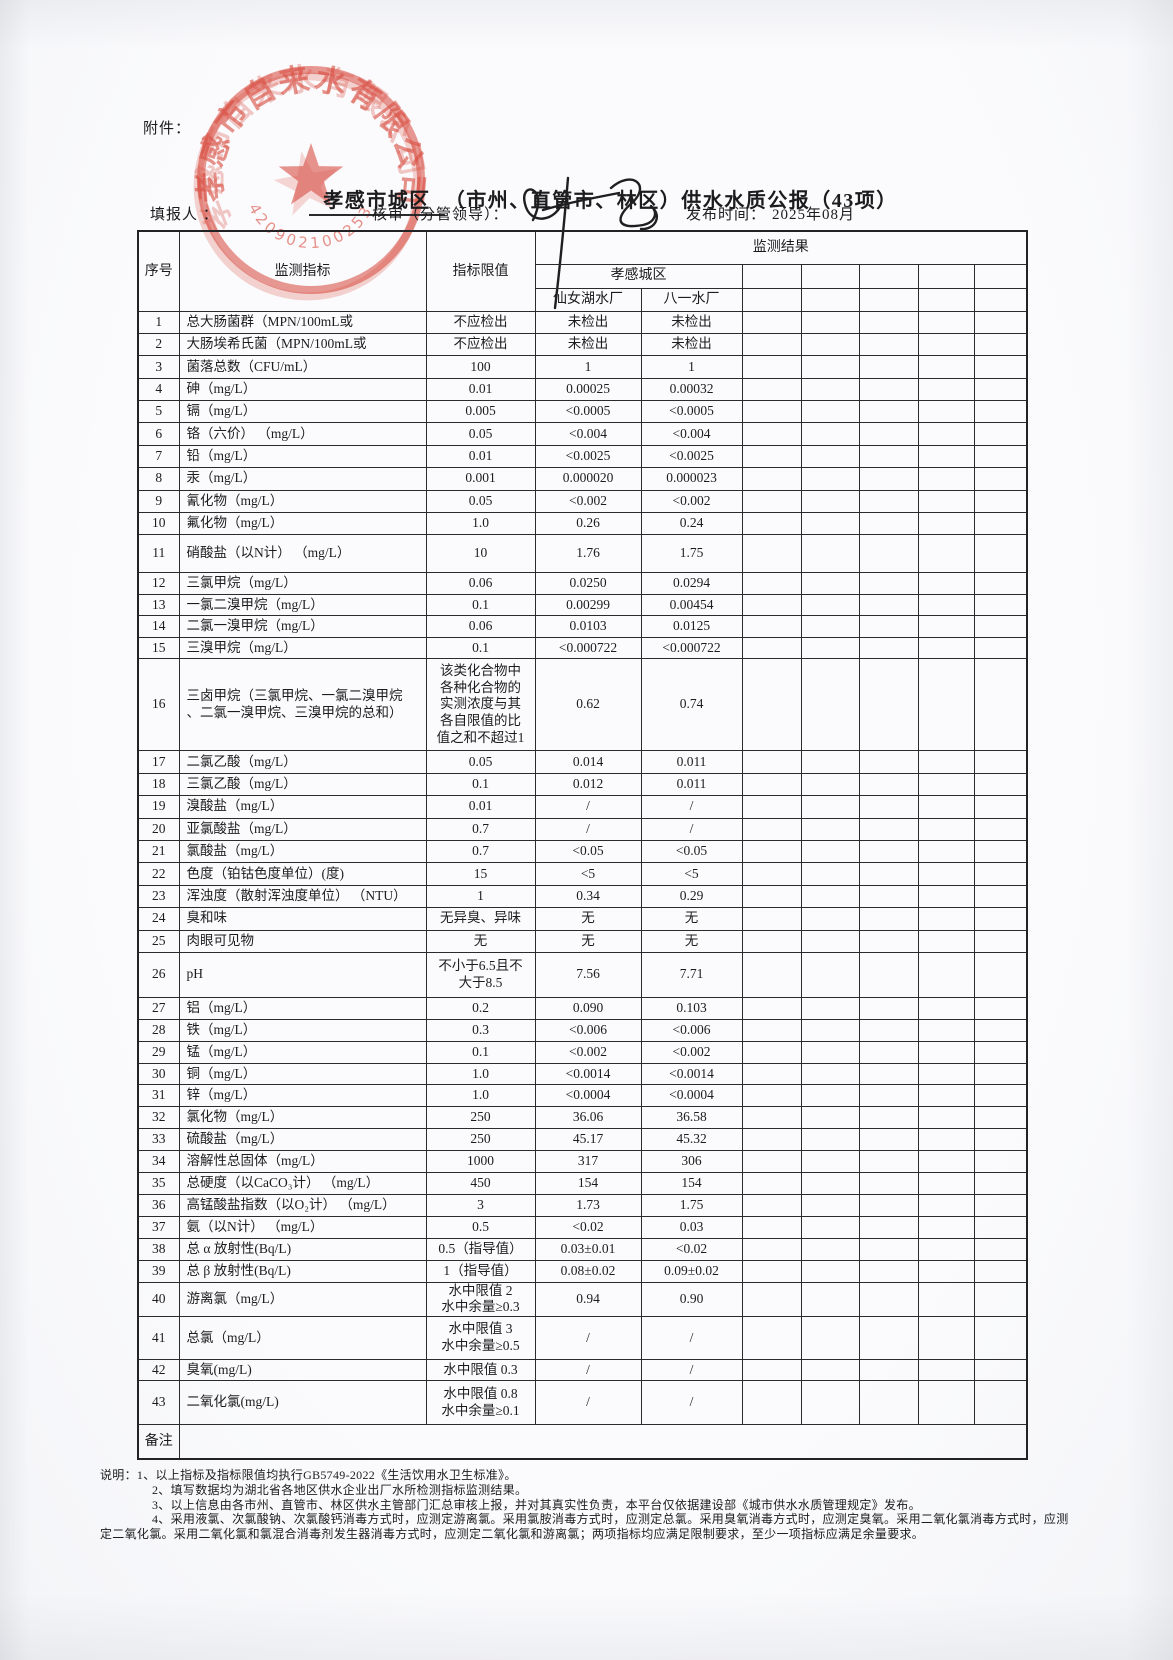 The height and width of the screenshot is (1660, 1173). Describe the element at coordinates (480, 941) in the screenshot. I see `limit-value: 无` at that location.